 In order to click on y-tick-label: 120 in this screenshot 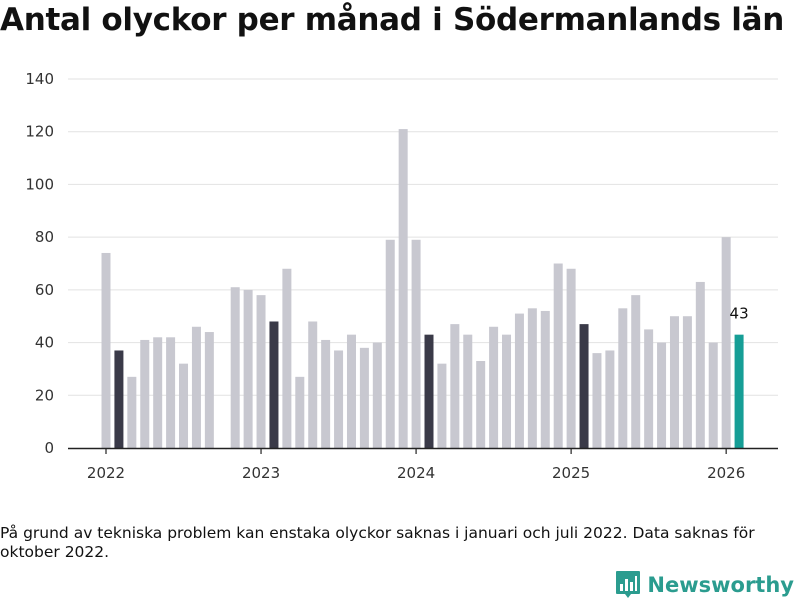, I will do `click(39, 132)`.